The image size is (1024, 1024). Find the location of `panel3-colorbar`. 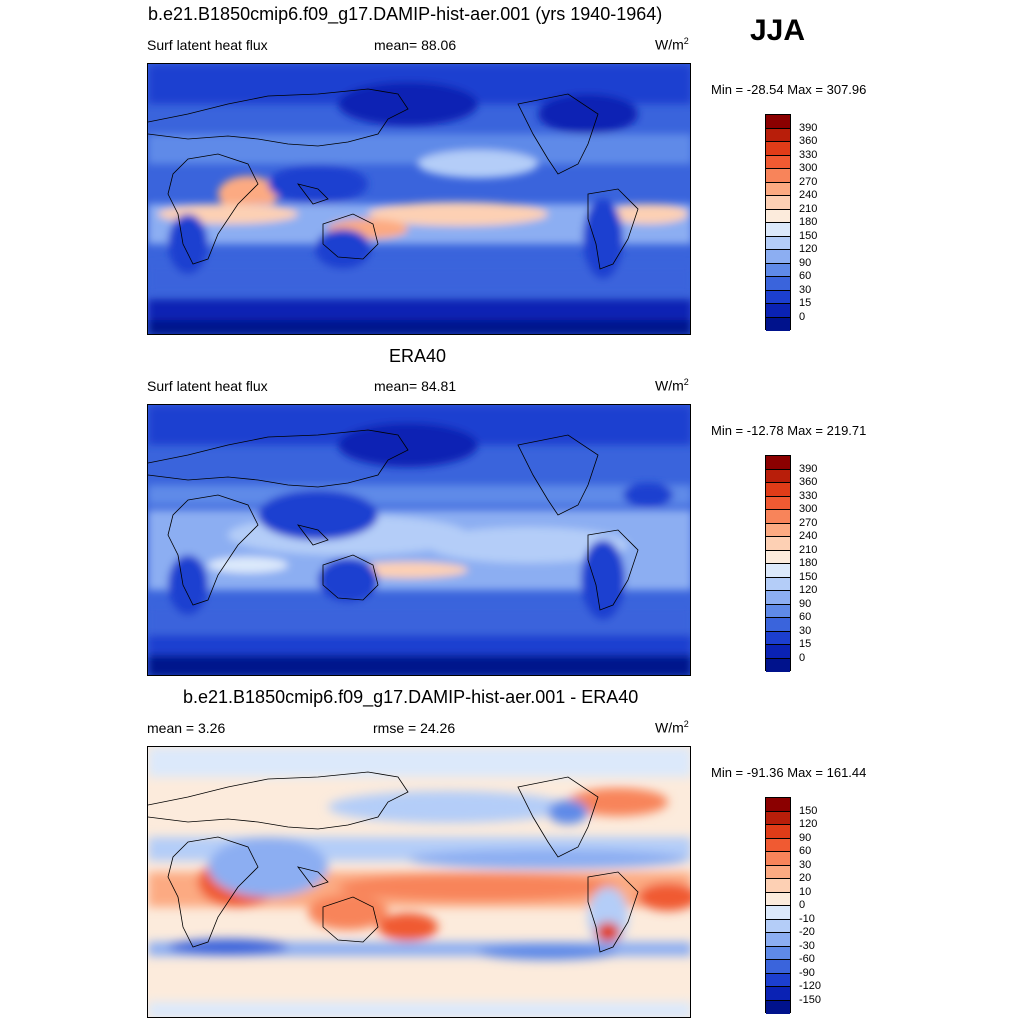

panel3-colorbar is located at coordinates (778, 905).